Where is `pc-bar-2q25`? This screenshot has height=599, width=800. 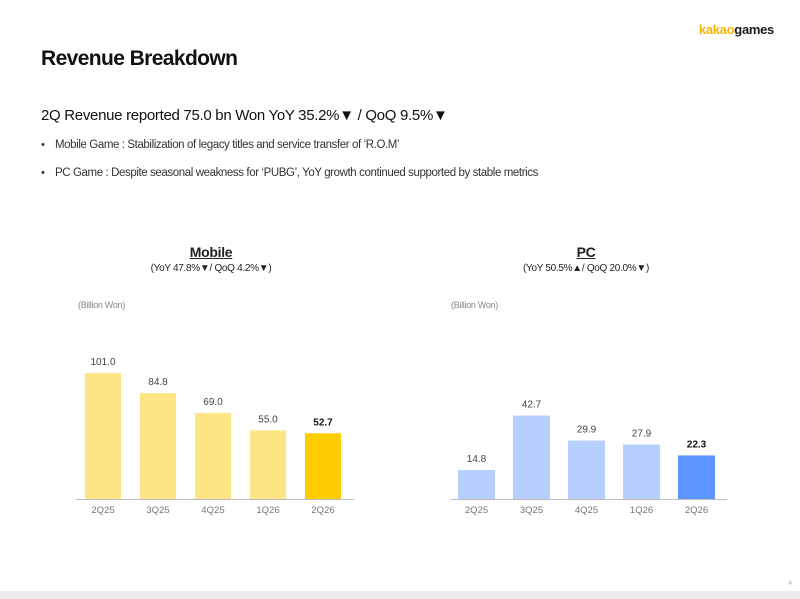
pc-bar-2q25 is located at coordinates (476, 484).